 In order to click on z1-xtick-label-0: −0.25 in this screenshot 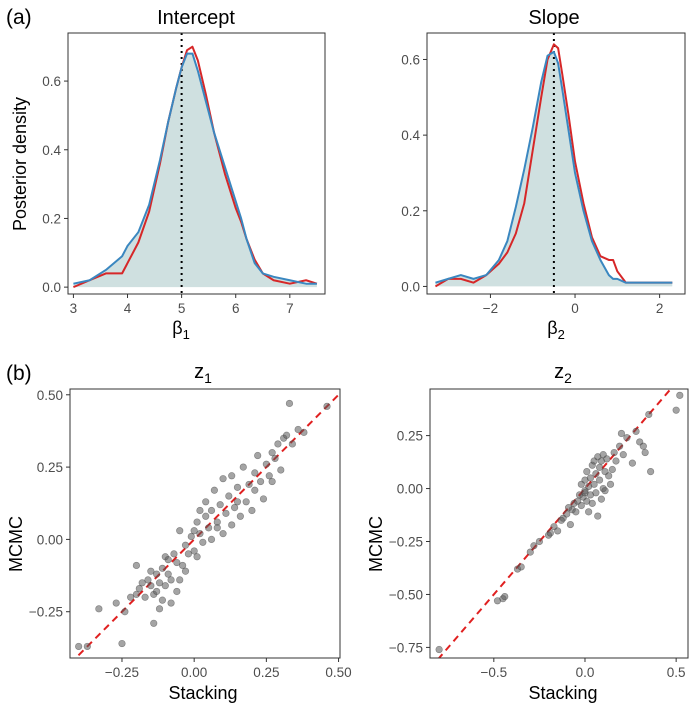, I will do `click(122, 672)`.